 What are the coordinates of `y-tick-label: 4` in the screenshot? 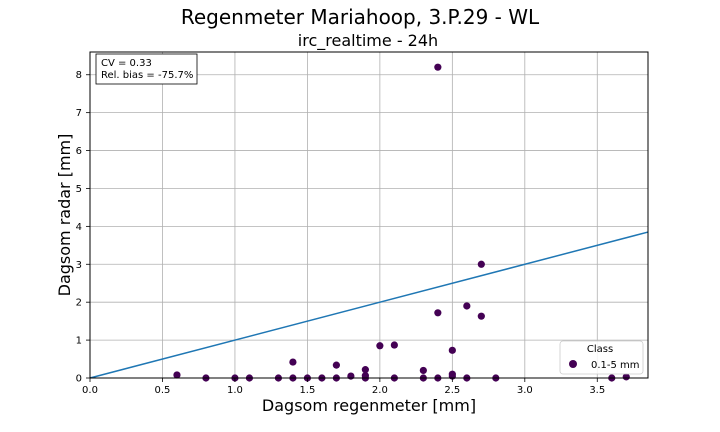 It's located at (79, 227).